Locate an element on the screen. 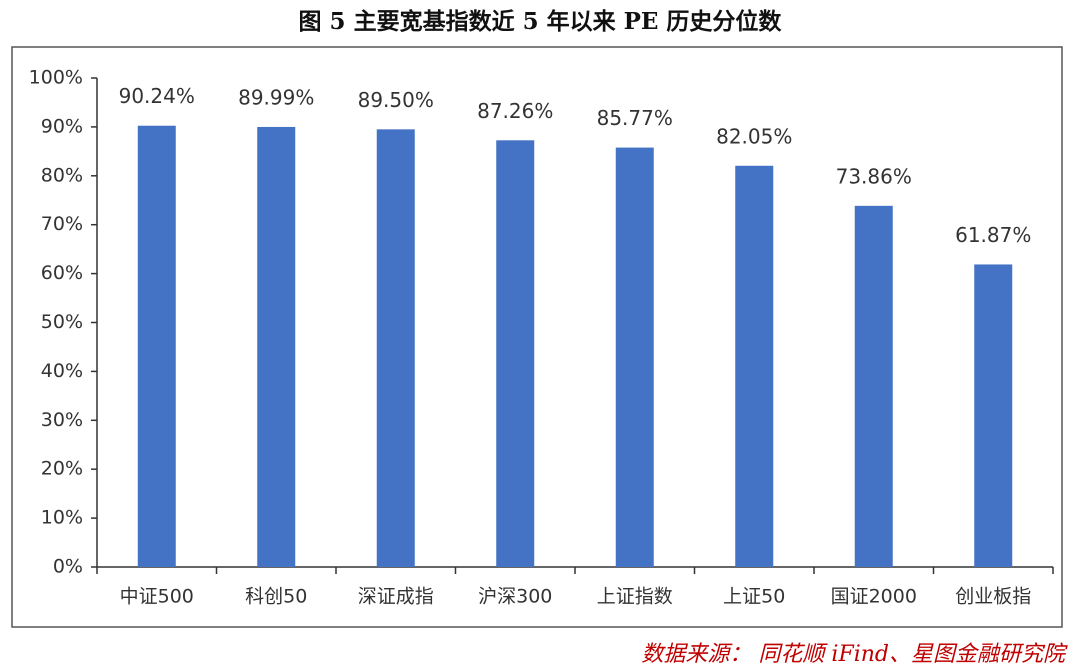 The image size is (1080, 669). y-tick-label: 0% is located at coordinates (68, 567).